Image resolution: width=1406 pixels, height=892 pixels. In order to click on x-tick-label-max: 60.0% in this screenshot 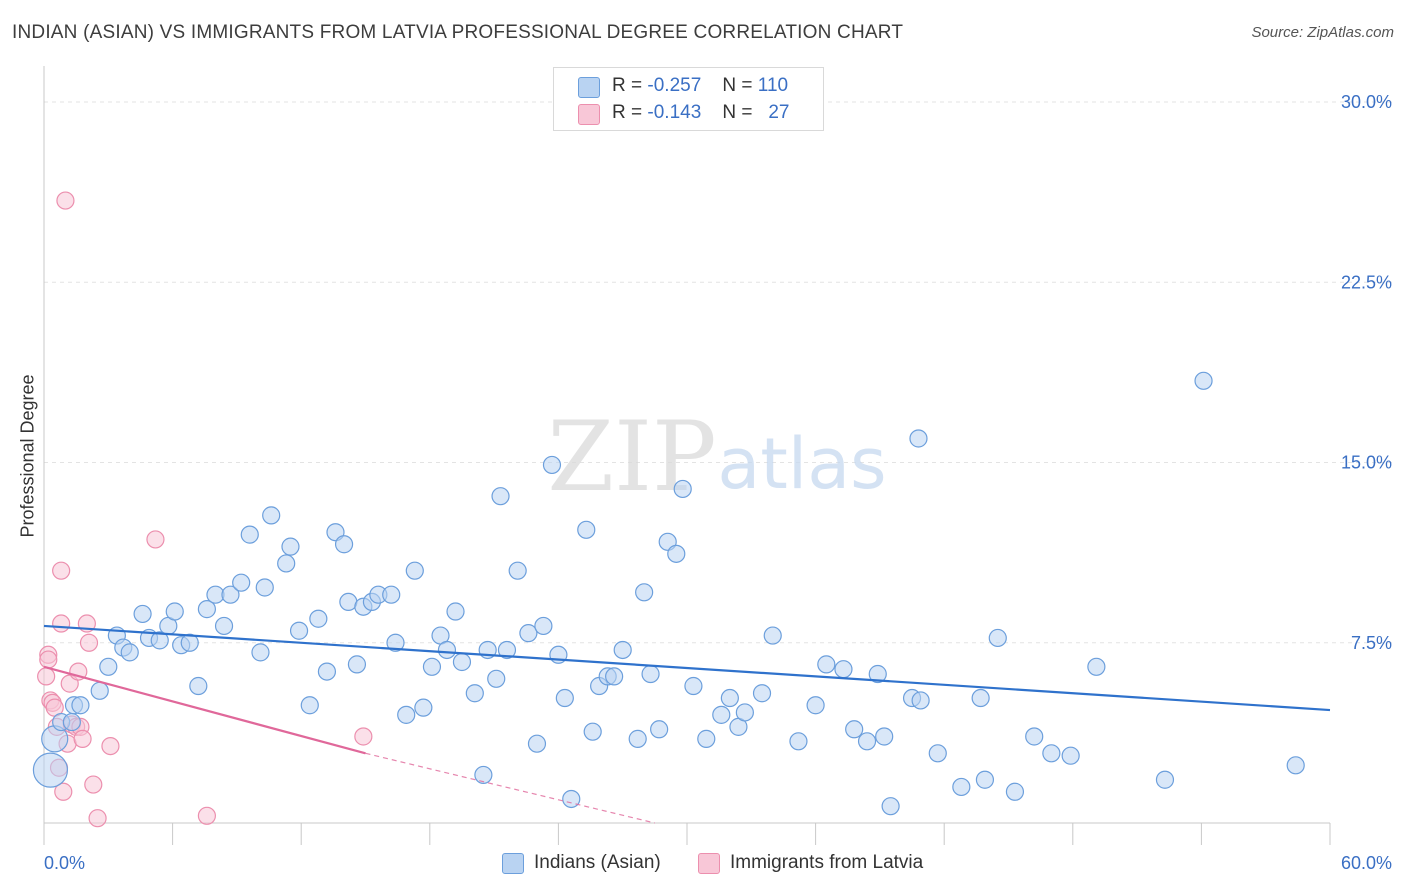, I will do `click(1366, 863)`.